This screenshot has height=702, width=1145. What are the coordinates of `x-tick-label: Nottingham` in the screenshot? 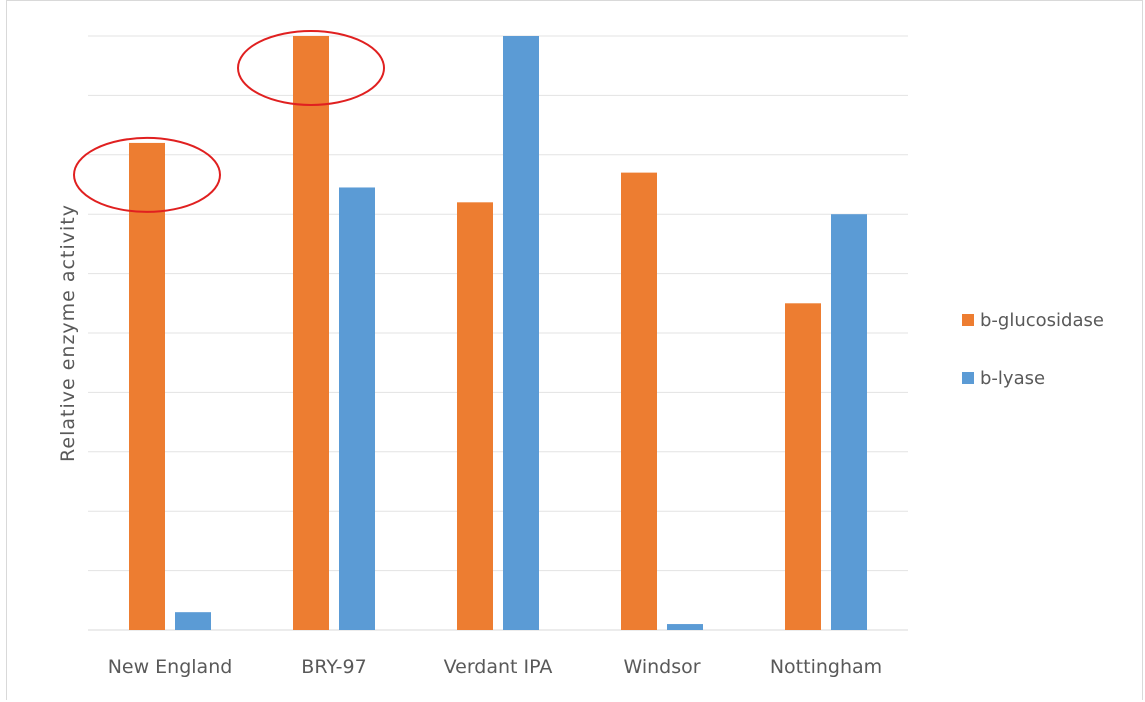 It's located at (826, 667).